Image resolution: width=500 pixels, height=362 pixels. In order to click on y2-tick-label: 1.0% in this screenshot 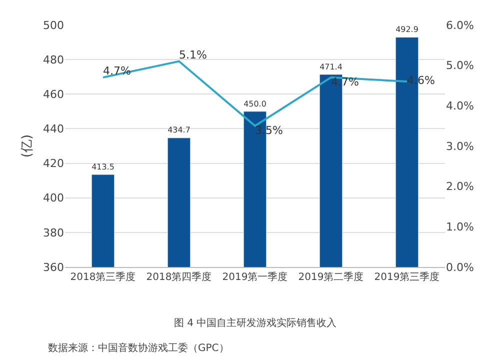, I will do `click(460, 227)`.